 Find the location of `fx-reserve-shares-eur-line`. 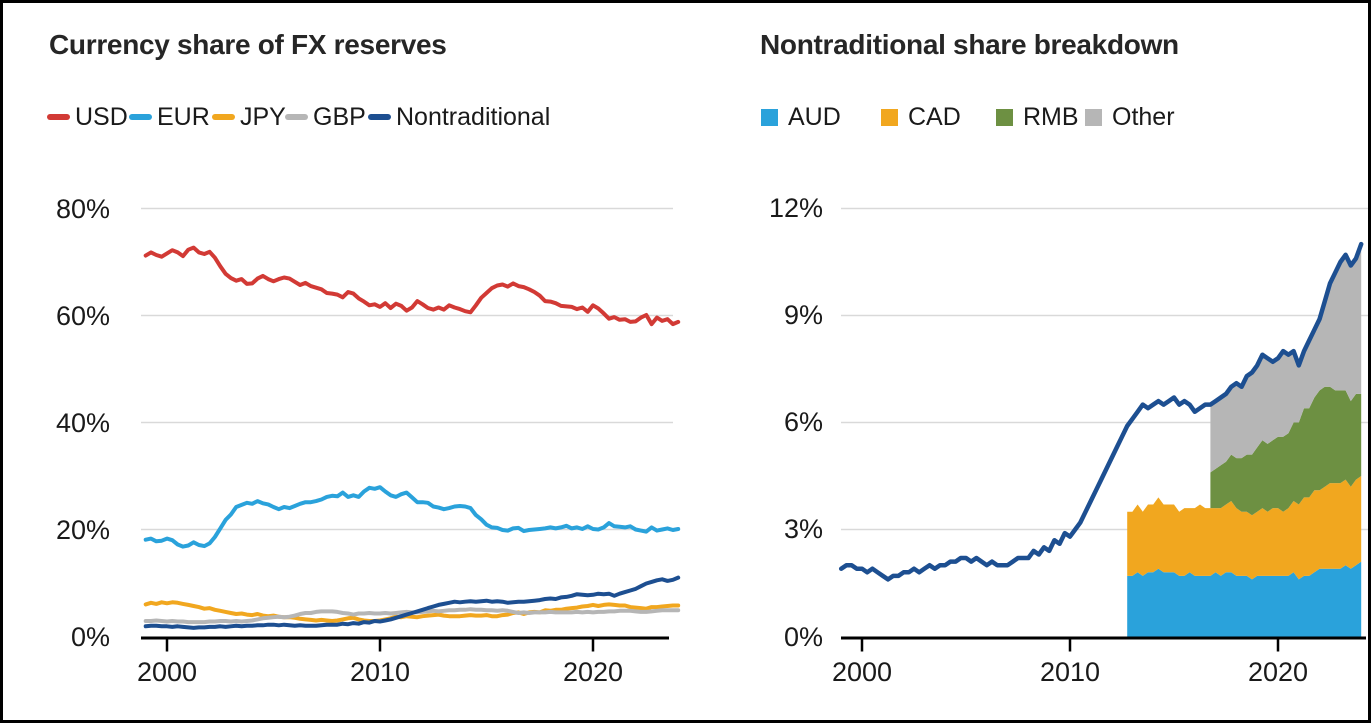

fx-reserve-shares-eur-line is located at coordinates (412, 517).